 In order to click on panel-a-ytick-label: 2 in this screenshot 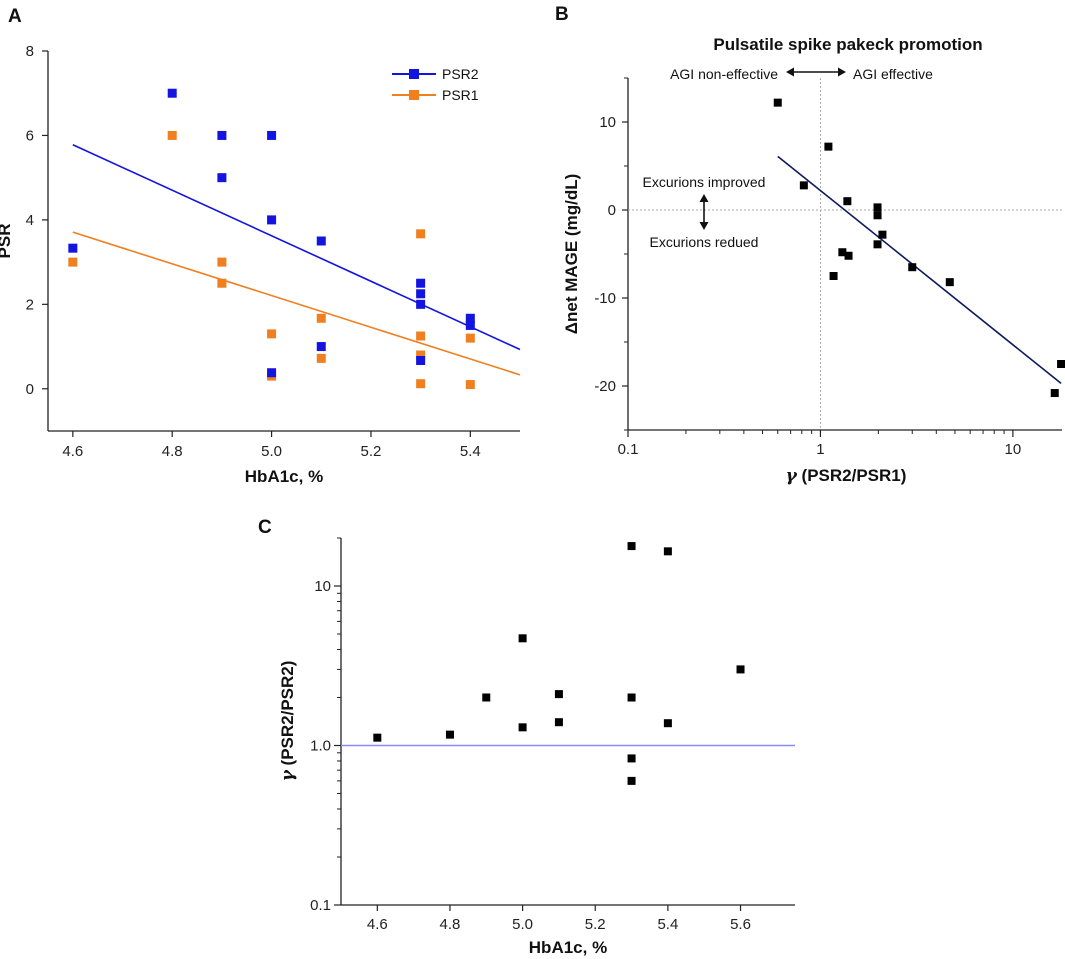, I will do `click(30, 304)`.